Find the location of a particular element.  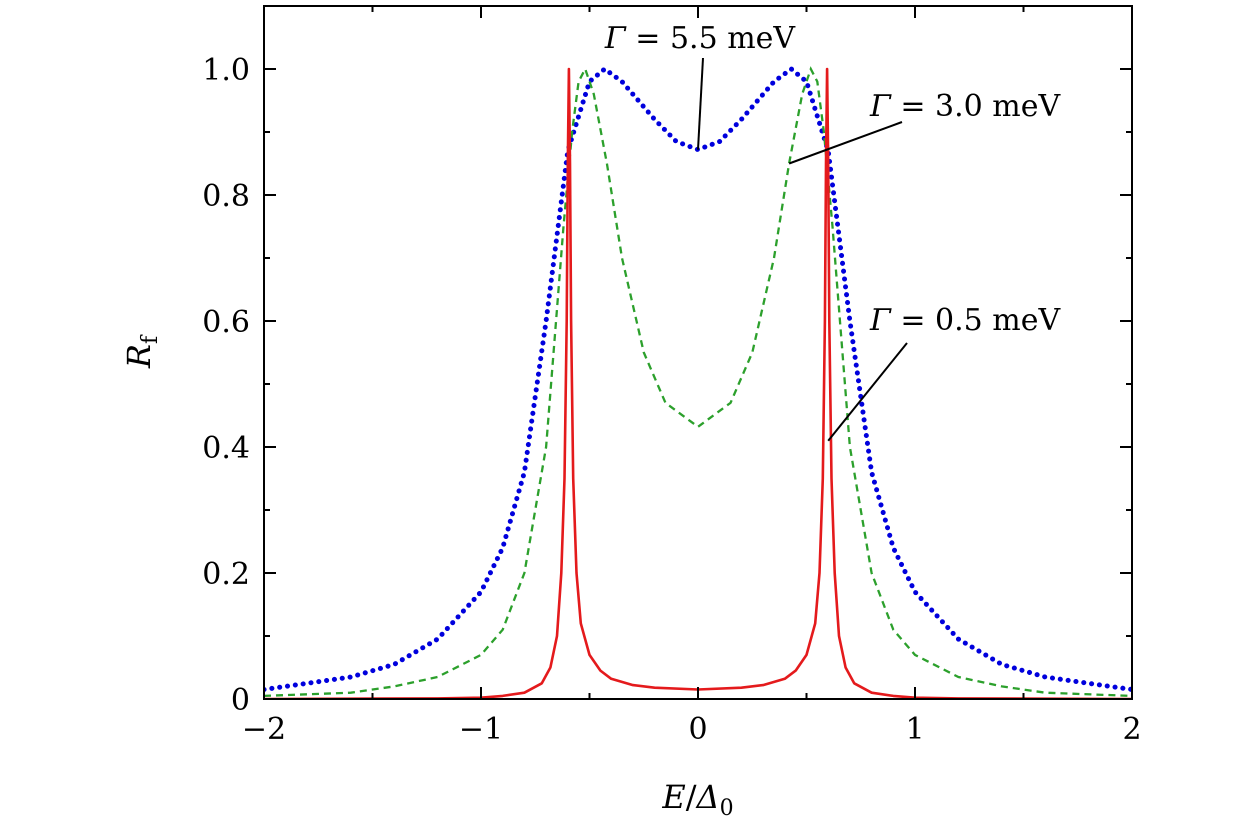

x-tick-label: −1 is located at coordinates (481, 729).